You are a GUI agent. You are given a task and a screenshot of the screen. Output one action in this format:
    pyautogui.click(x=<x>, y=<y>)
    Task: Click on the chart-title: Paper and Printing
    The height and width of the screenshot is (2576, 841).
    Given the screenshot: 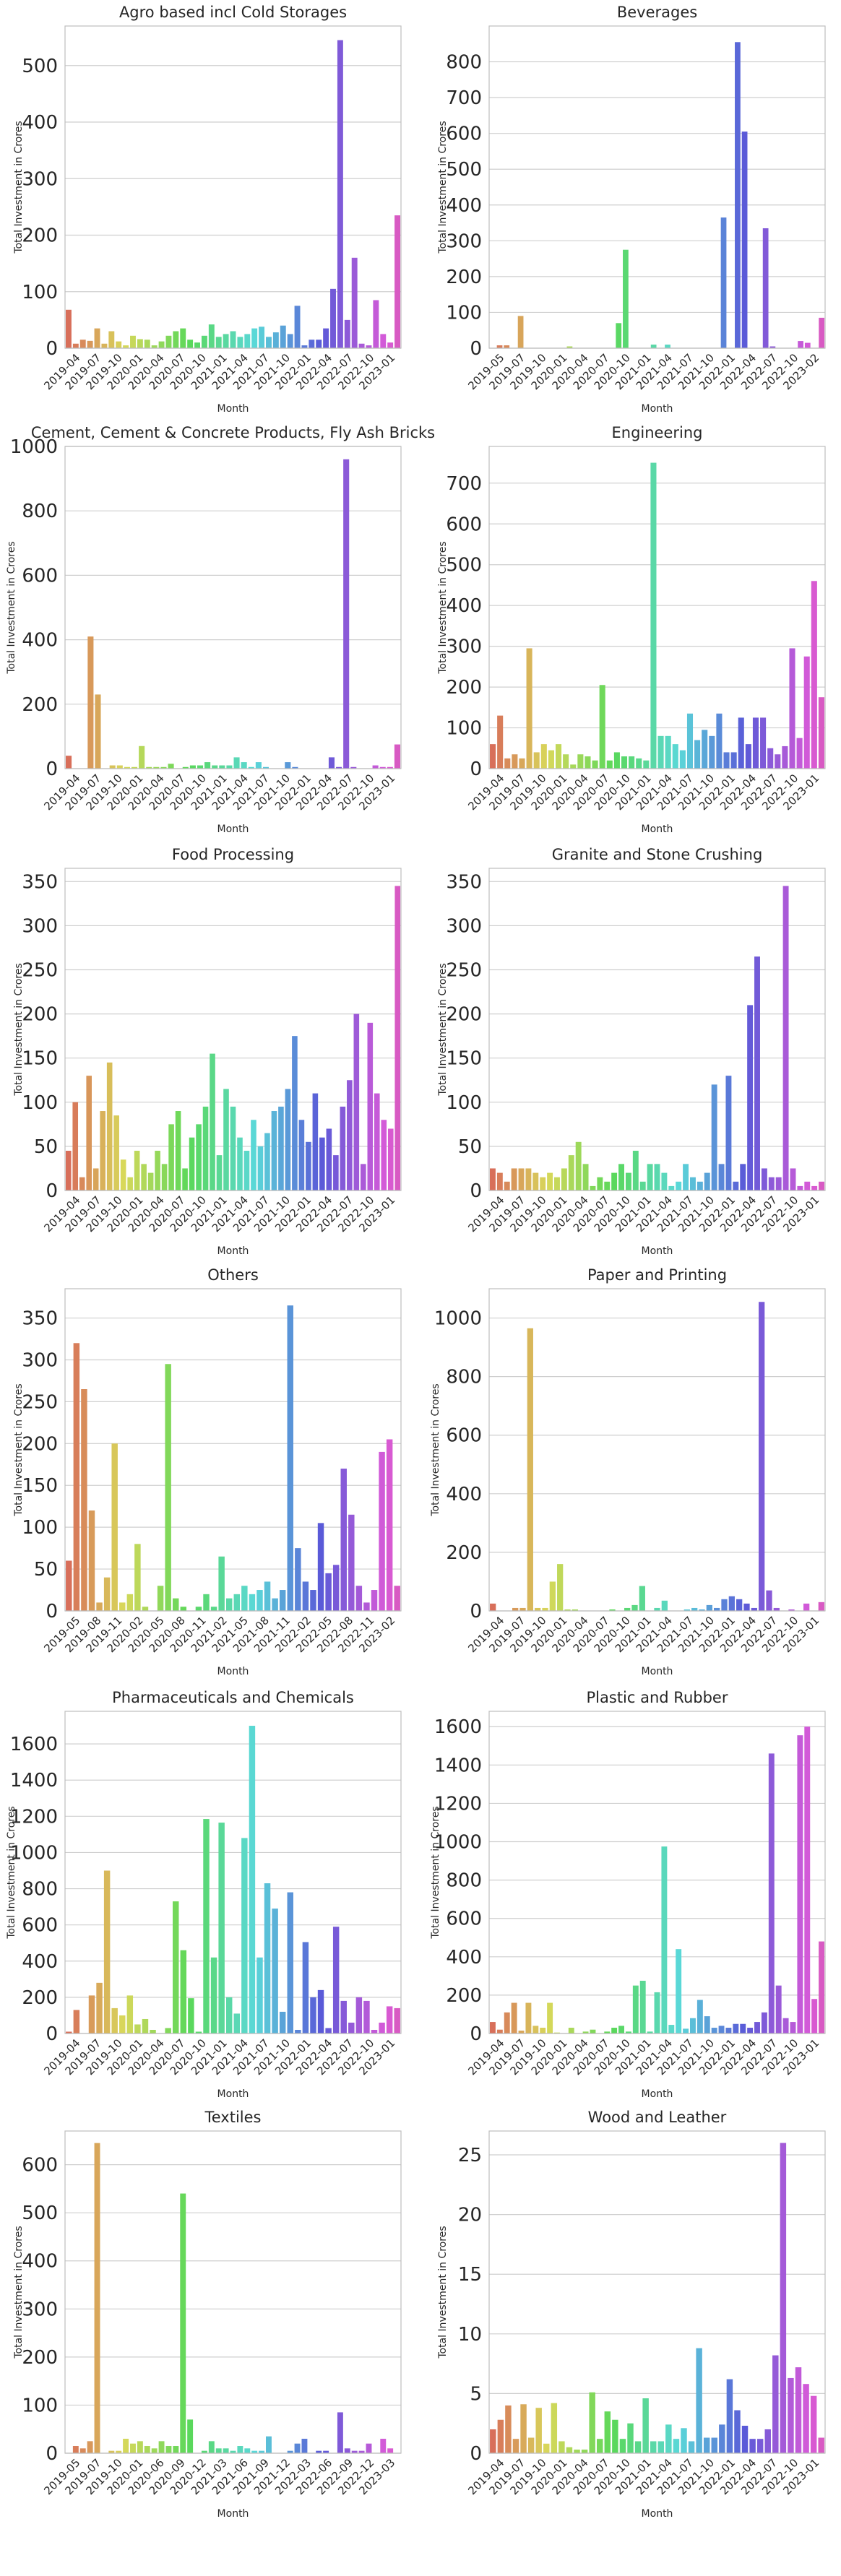 What is the action you would take?
    pyautogui.click(x=657, y=1275)
    